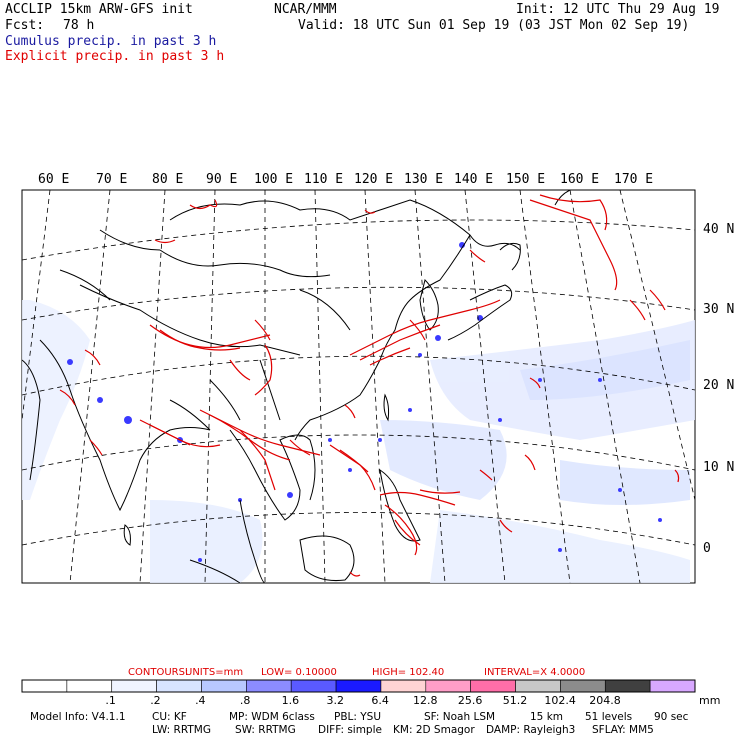 The width and height of the screenshot is (740, 740). What do you see at coordinates (78, 717) in the screenshot?
I see `model-info-version: Model Info: V4.1.1` at bounding box center [78, 717].